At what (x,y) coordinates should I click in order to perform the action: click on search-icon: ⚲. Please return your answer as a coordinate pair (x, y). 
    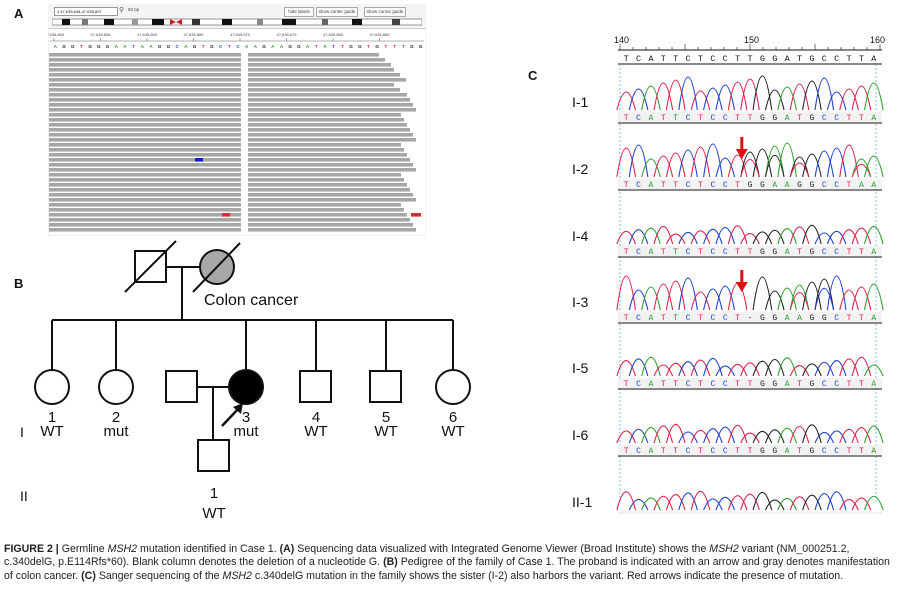
    Looking at the image, I should click on (122, 10).